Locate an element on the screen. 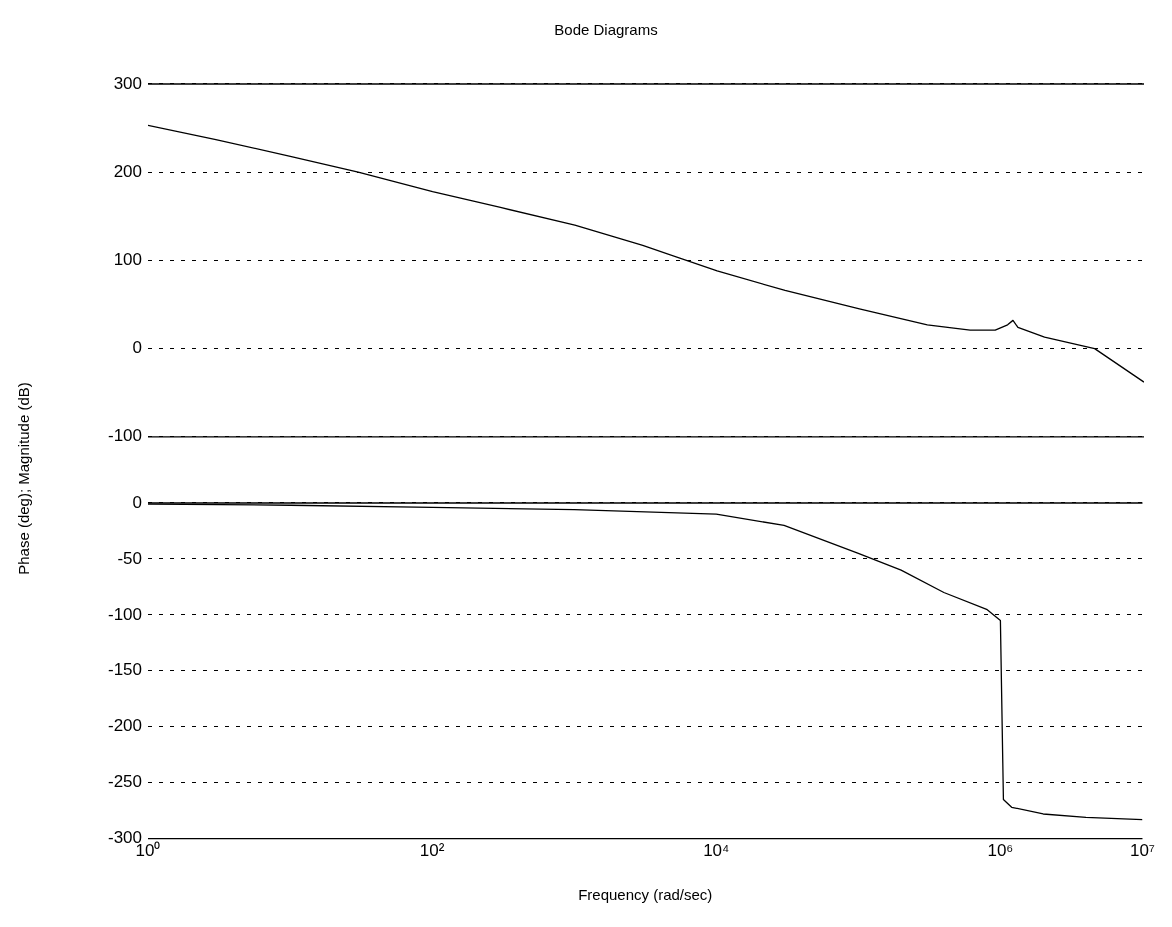  y-tick-label: 200 is located at coordinates (127, 171).